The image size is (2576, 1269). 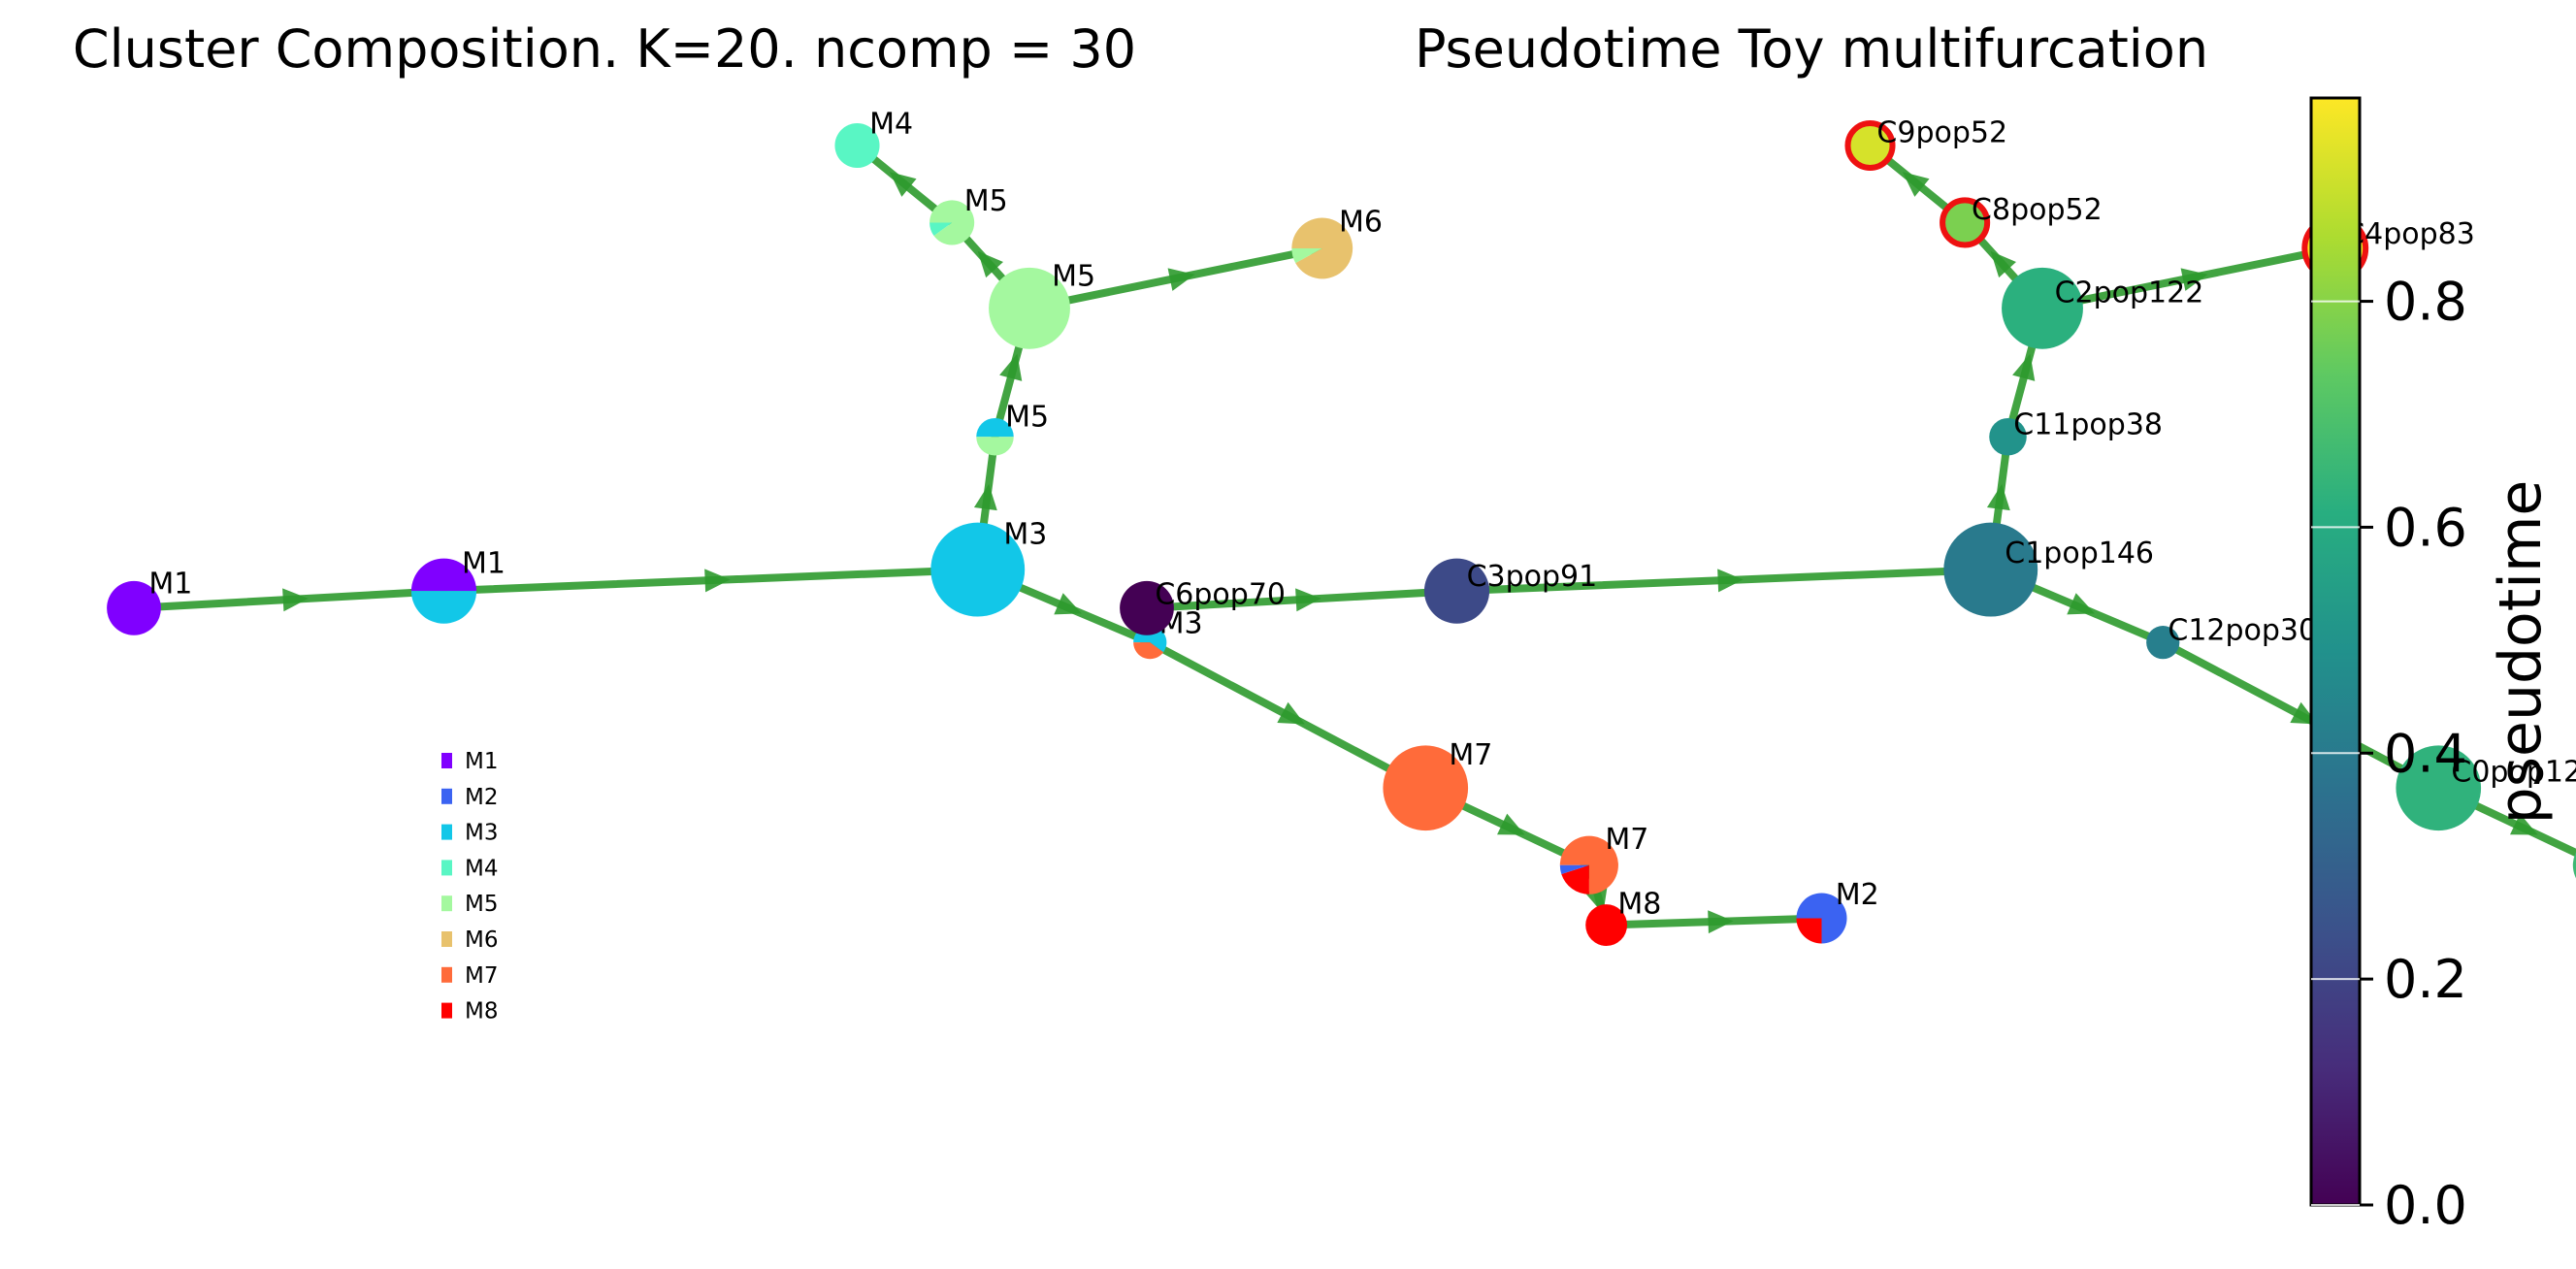 I want to click on pseudotime-label-c12: C12pop30, so click(x=2242, y=631).